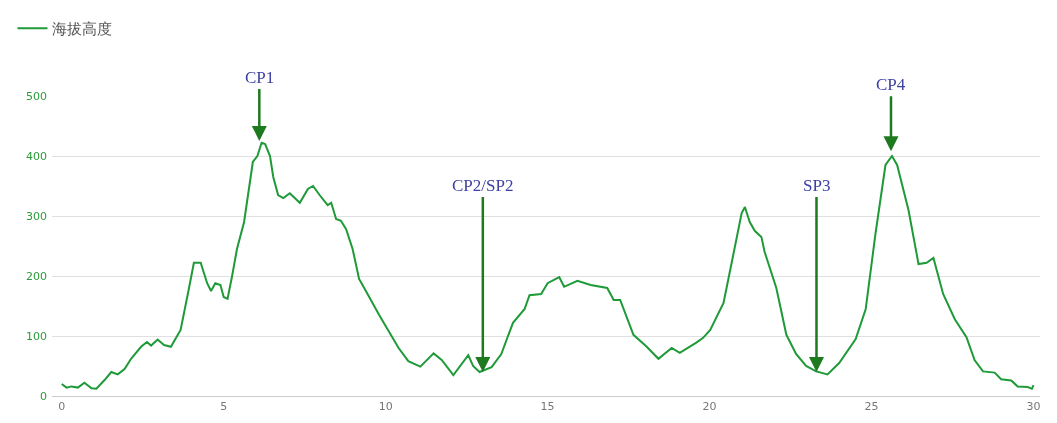 This screenshot has height=423, width=1057. I want to click on legend-label: 海拔高度, so click(82, 29).